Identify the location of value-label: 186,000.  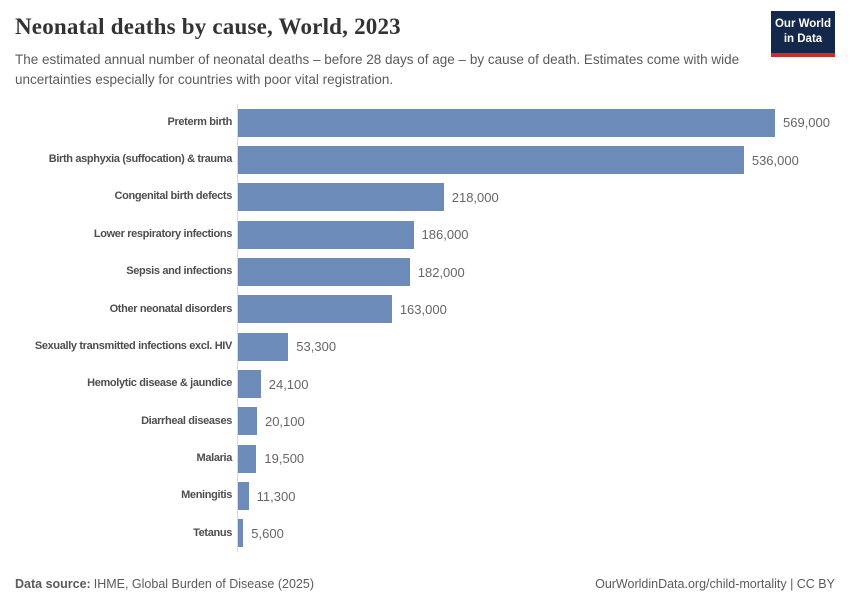
(445, 235).